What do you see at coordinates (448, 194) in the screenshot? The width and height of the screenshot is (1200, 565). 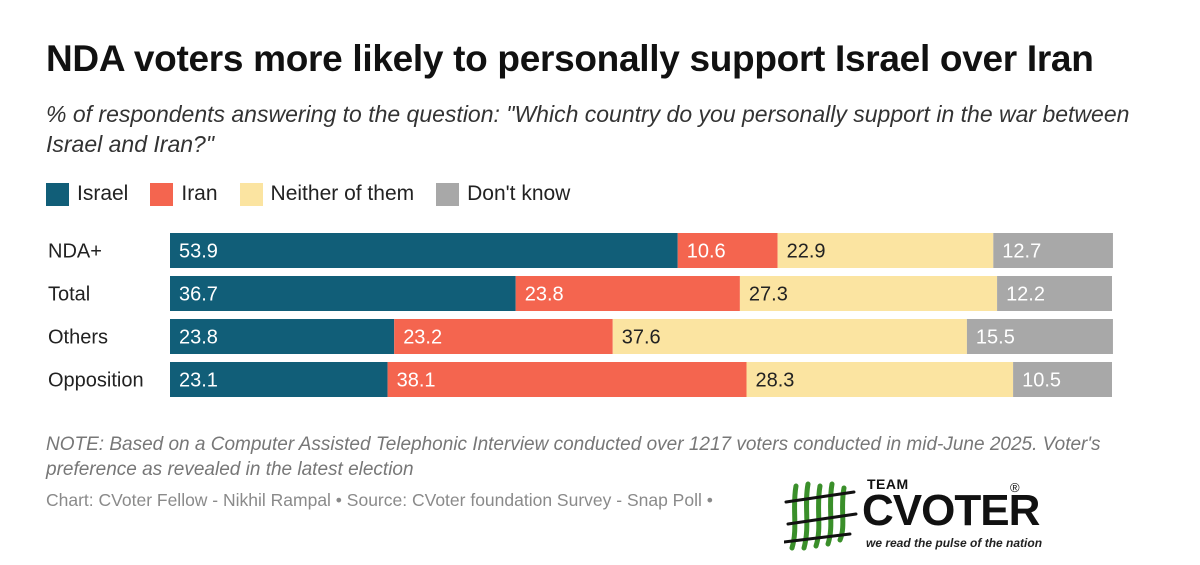 I see `legend-swatch-dont-know` at bounding box center [448, 194].